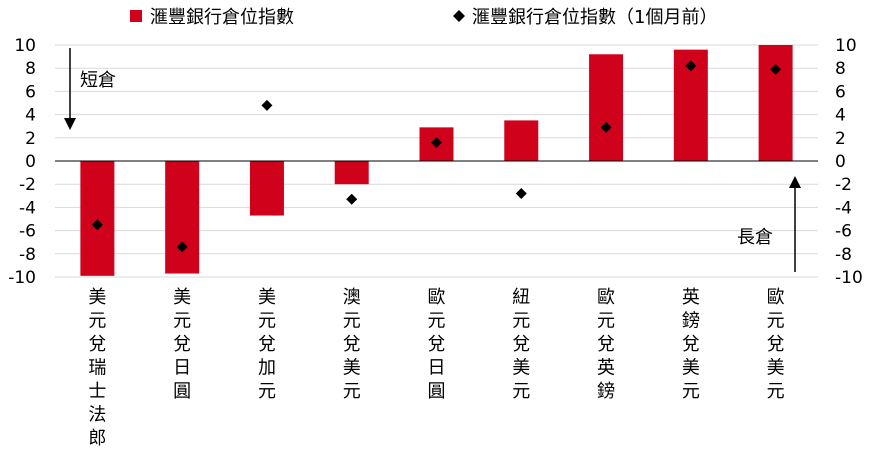 The image size is (870, 457). Describe the element at coordinates (25, 46) in the screenshot. I see `y-tick-label-left: 10` at that location.